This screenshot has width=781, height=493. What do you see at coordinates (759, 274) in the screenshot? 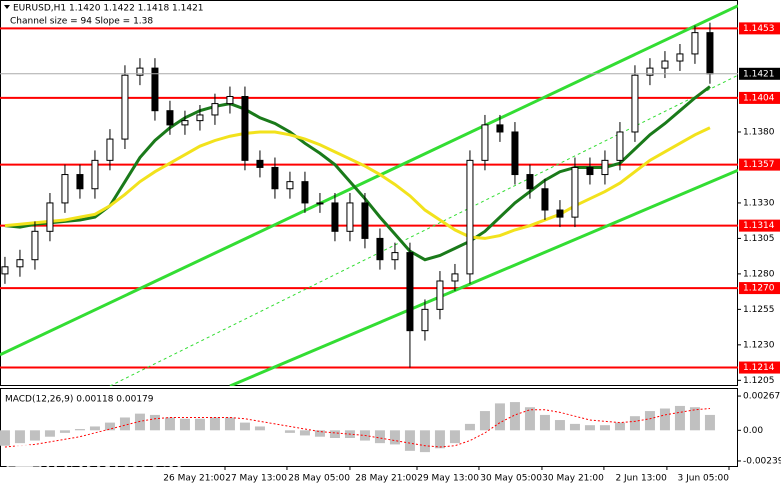
I see `y-tick-label: 1.1280` at bounding box center [759, 274].